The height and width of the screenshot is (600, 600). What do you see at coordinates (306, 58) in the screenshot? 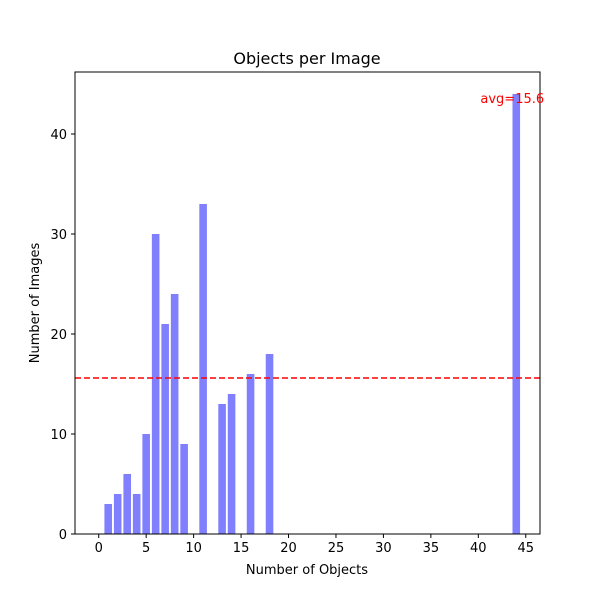
I see `chart-title: Objects per Image` at bounding box center [306, 58].